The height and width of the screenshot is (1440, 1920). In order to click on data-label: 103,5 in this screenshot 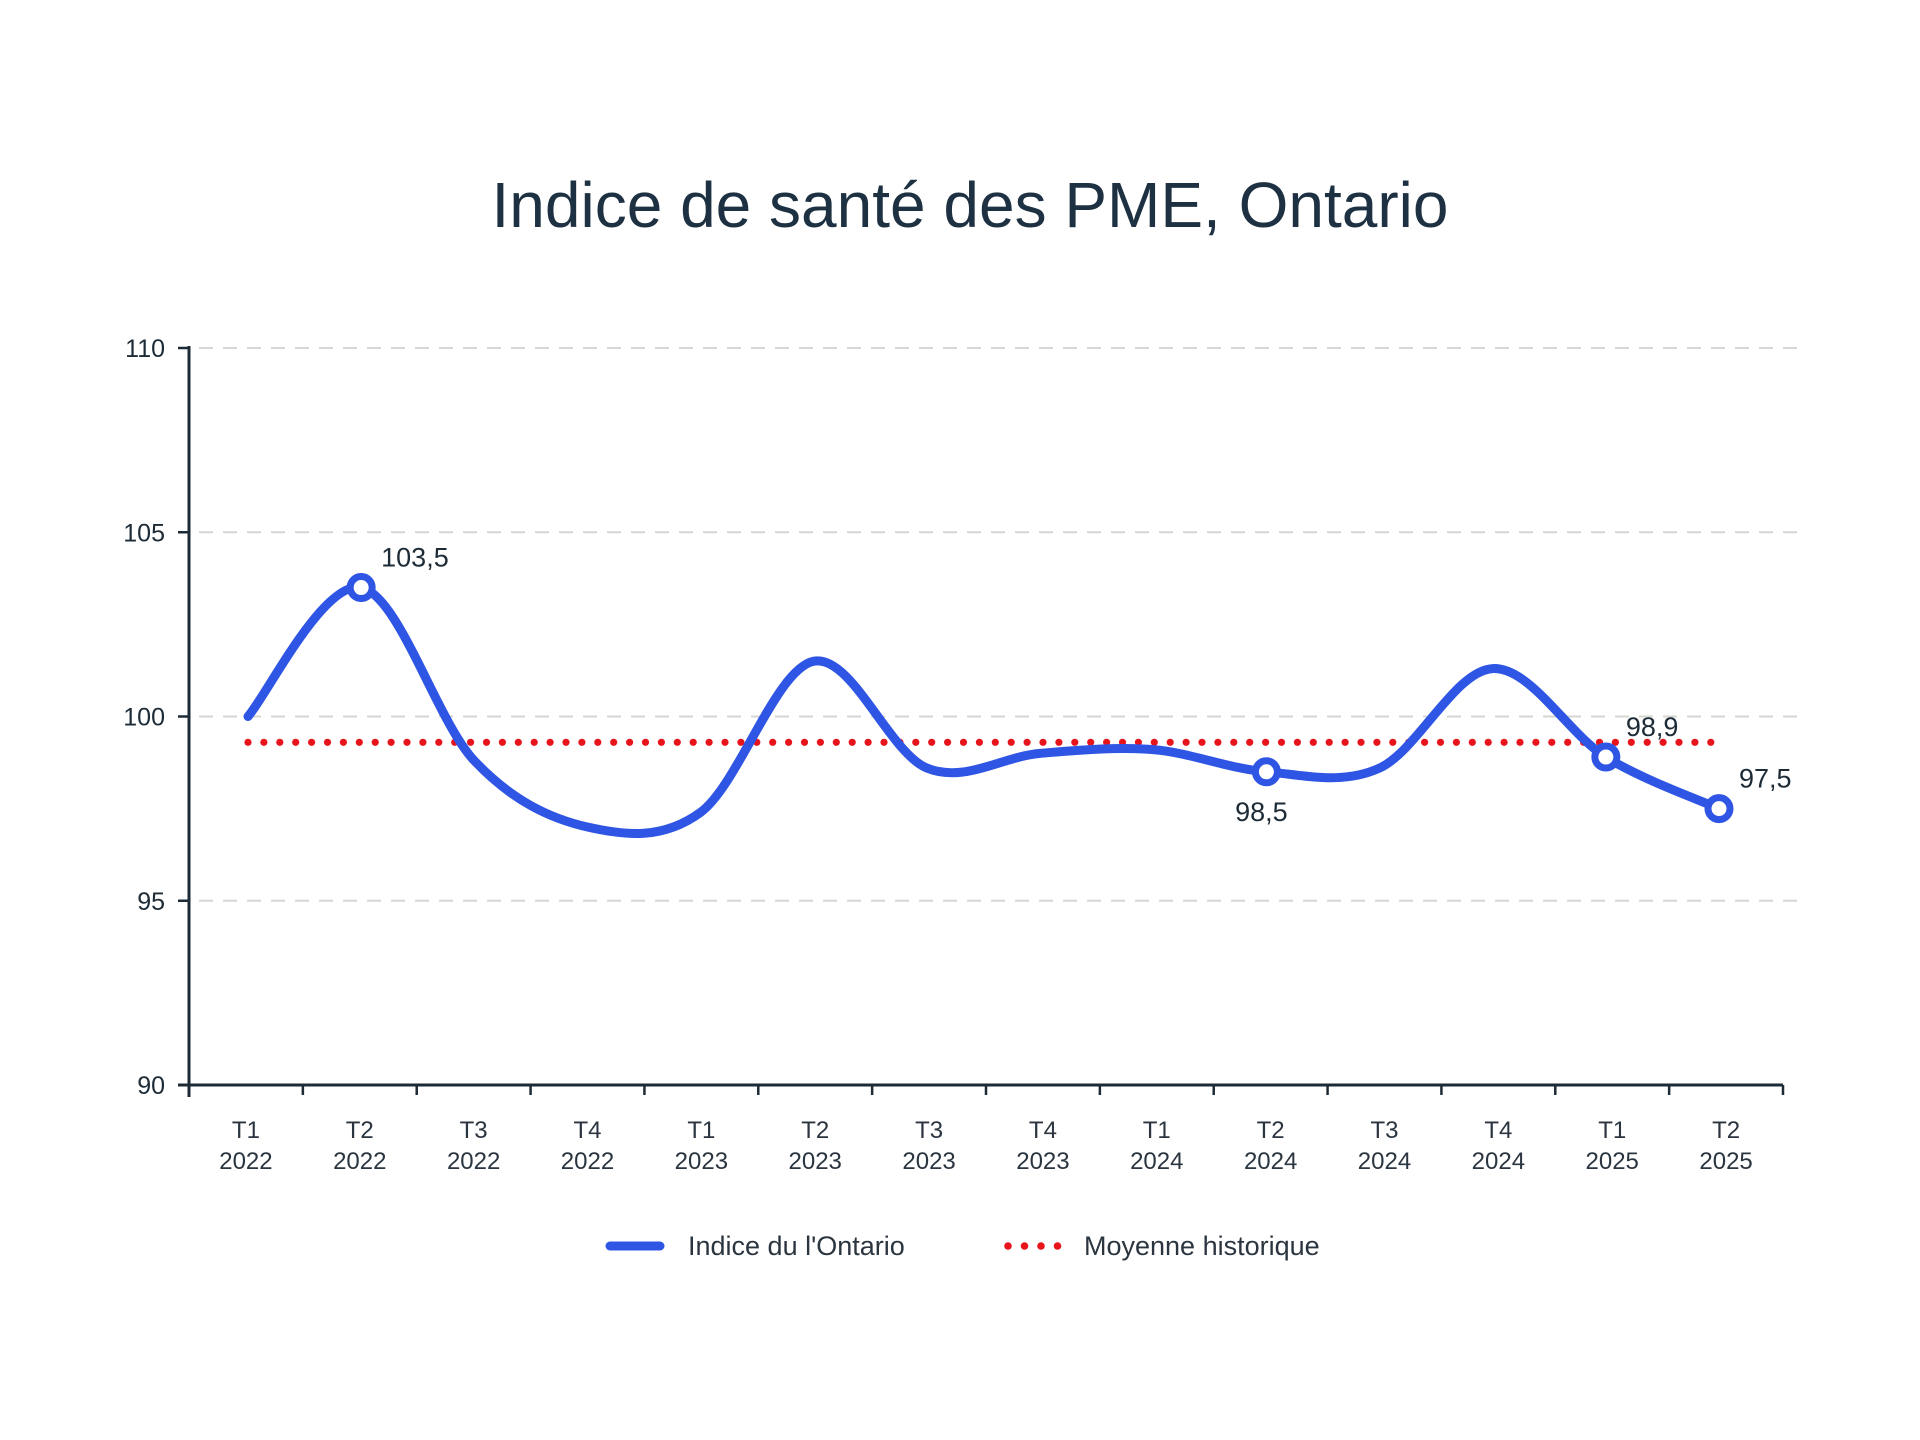, I will do `click(415, 558)`.